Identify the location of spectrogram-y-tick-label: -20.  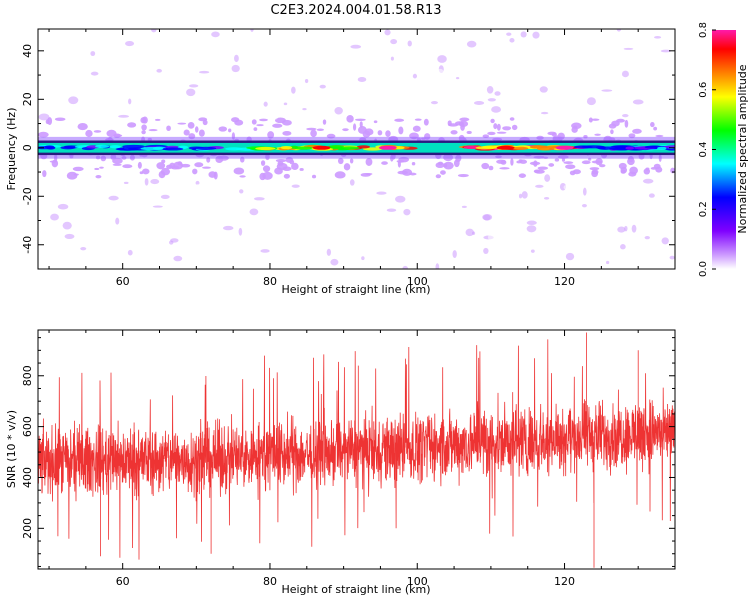
(27, 196).